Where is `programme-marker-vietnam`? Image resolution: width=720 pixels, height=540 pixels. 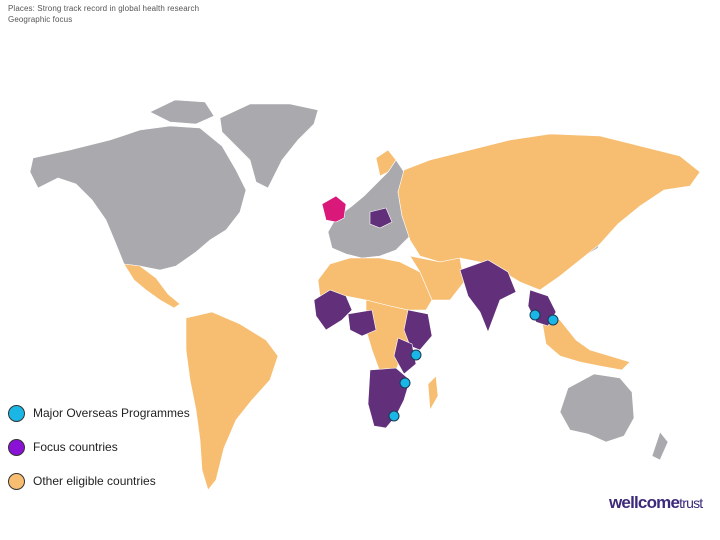 programme-marker-vietnam is located at coordinates (553, 320).